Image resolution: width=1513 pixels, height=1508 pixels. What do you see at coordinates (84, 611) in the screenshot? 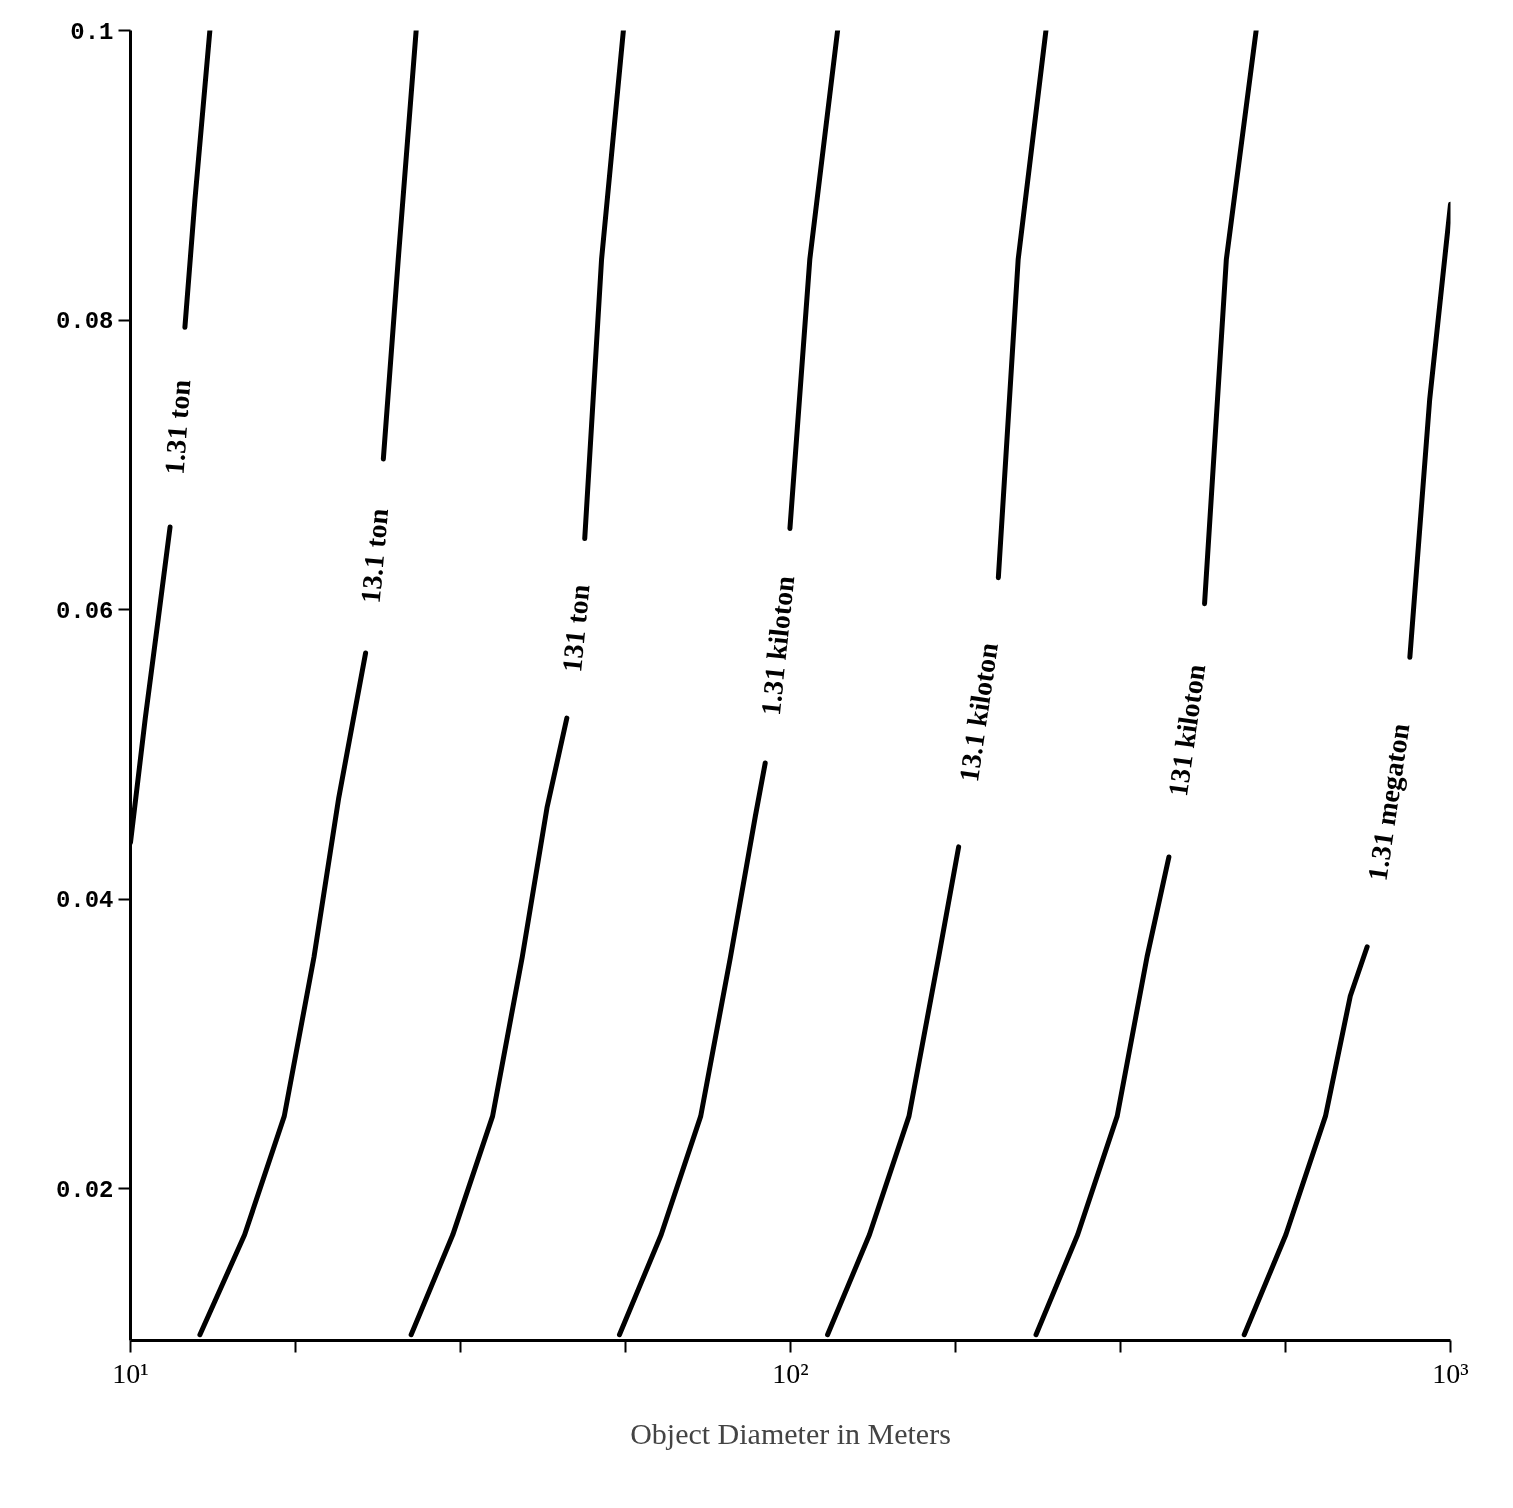
I see `y-tick-label: 0.06` at bounding box center [84, 611].